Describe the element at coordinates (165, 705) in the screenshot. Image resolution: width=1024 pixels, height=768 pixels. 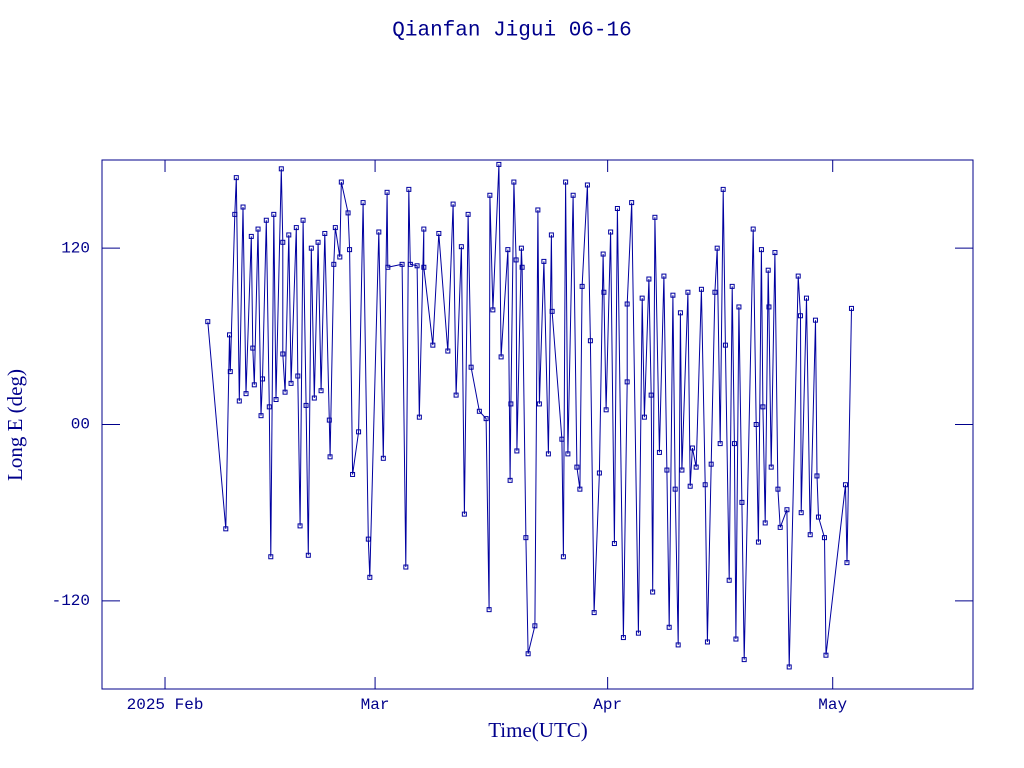
I see `x-tick-label: 2025 Feb` at that location.